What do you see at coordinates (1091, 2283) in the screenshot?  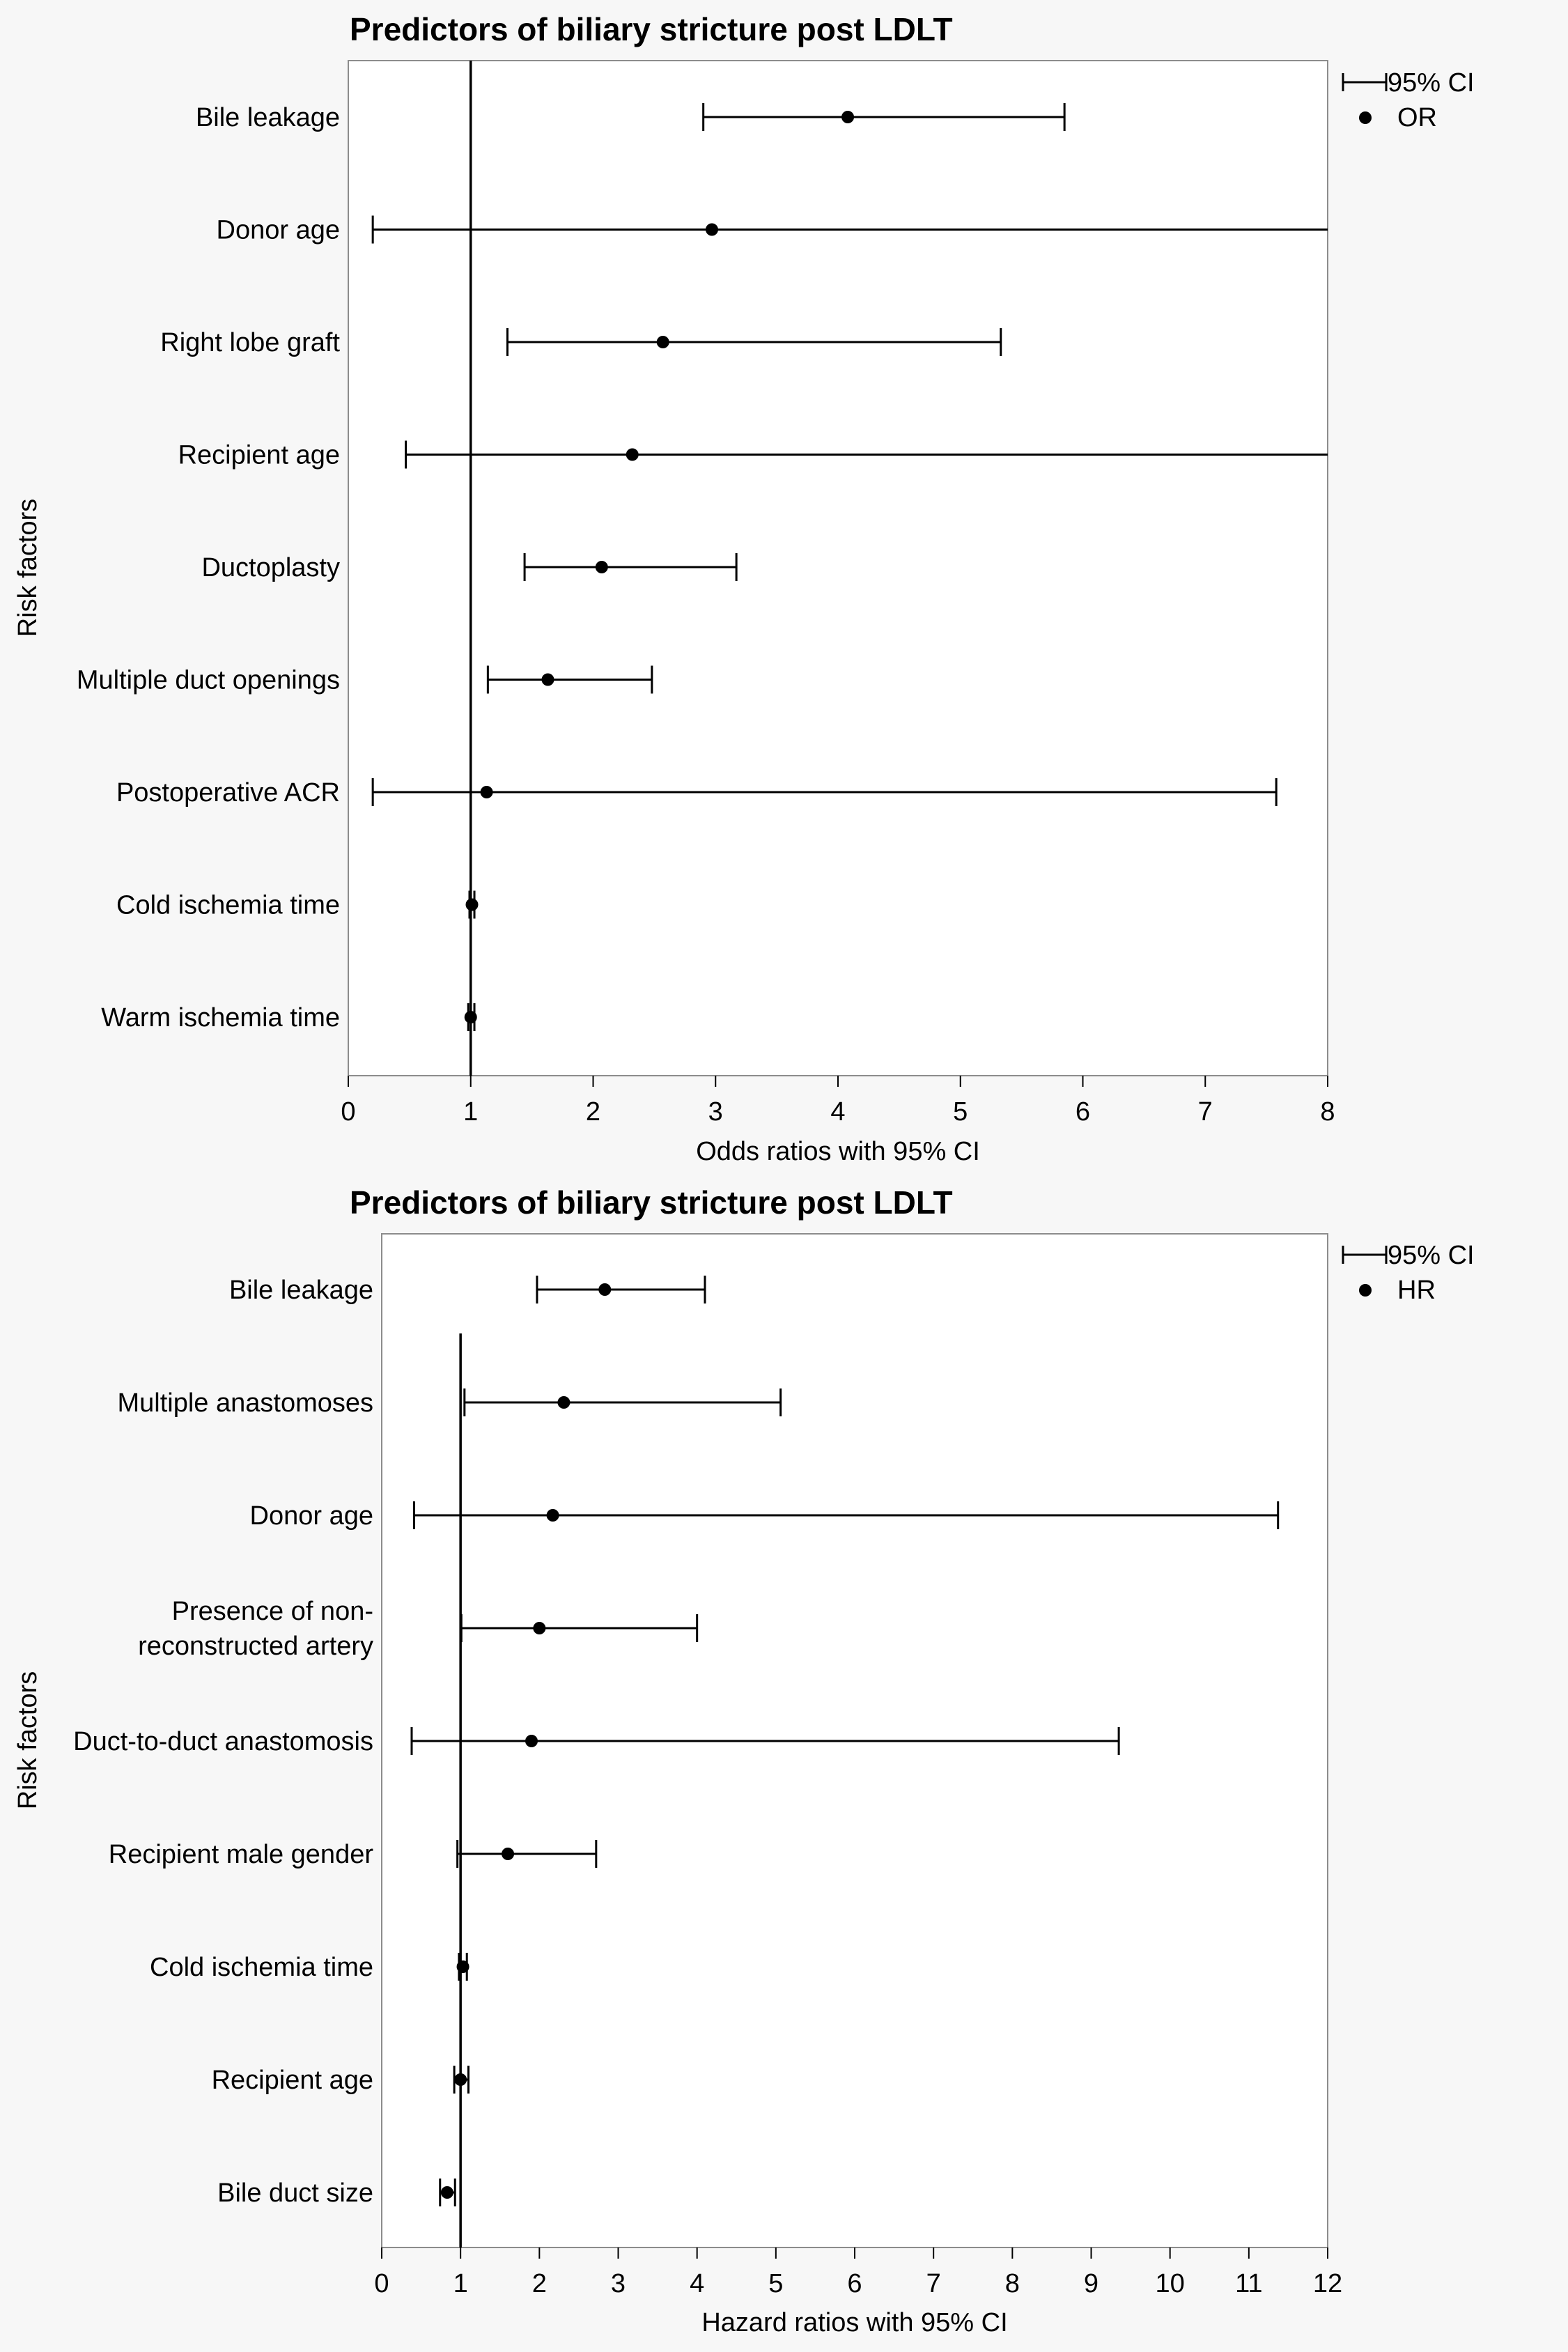 I see `x-tick-label: 9` at bounding box center [1091, 2283].